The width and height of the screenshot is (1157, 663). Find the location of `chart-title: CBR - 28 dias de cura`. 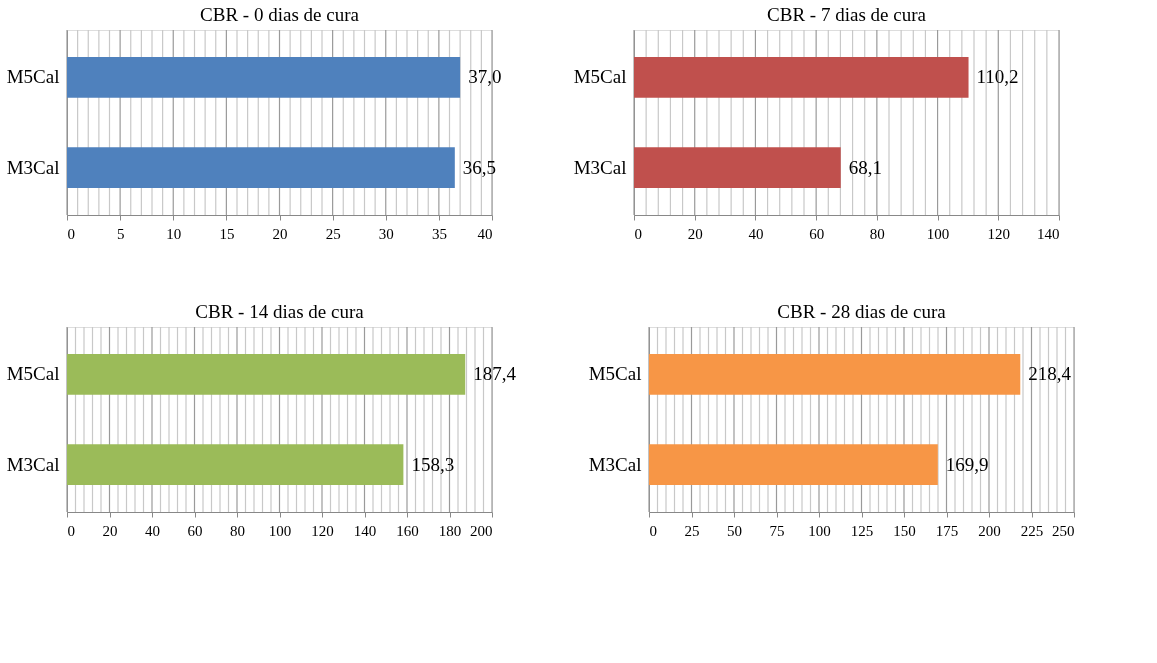

chart-title: CBR - 28 dias de cura is located at coordinates (862, 312).